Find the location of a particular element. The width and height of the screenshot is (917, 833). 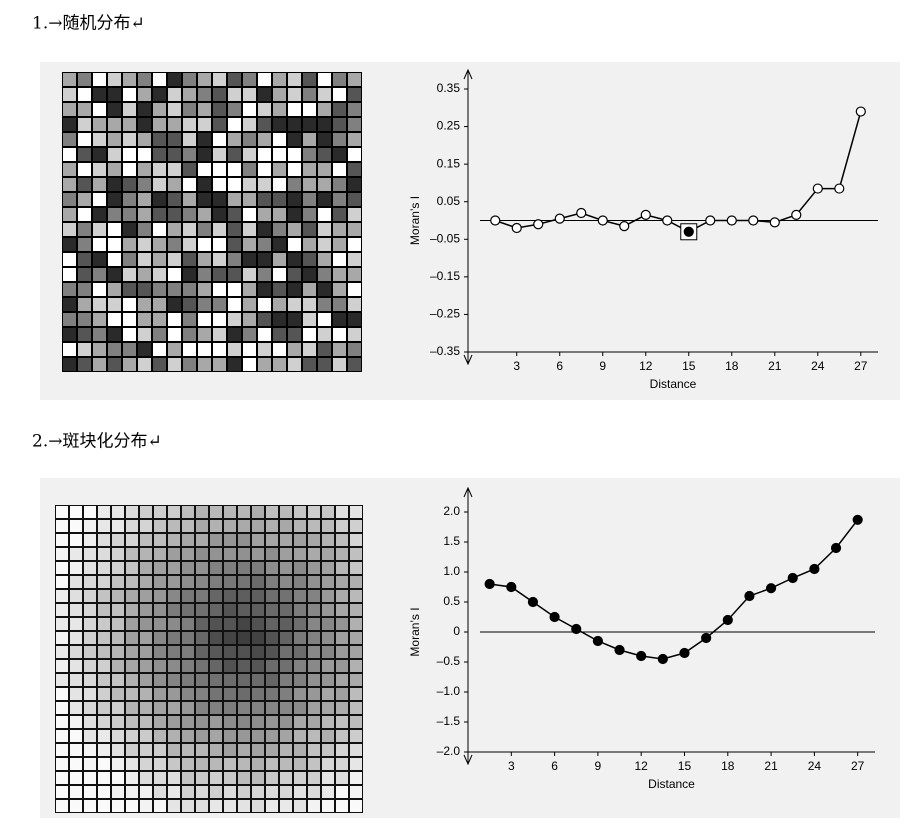

y-tick-label: 0.25 is located at coordinates (449, 126).